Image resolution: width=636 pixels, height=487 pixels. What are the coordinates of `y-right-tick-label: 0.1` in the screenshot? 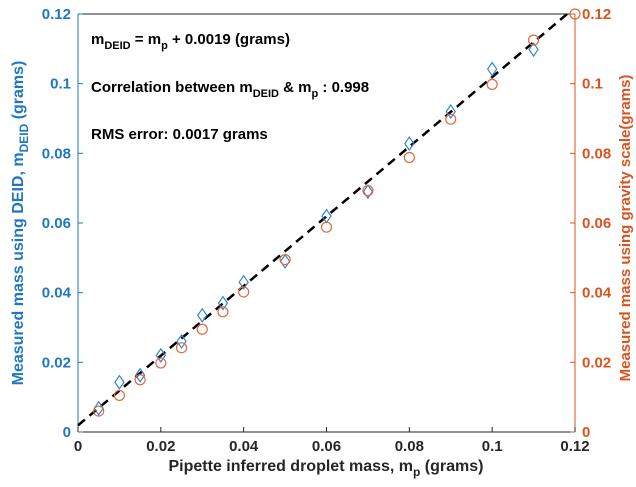 It's located at (592, 84).